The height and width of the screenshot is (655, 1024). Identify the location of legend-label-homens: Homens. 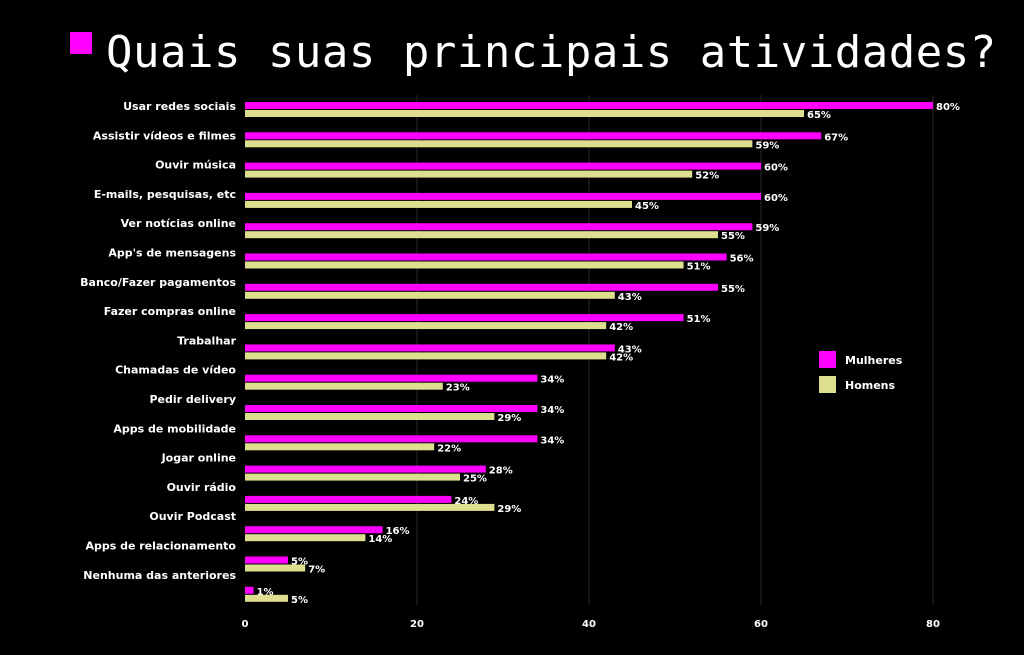
(870, 385).